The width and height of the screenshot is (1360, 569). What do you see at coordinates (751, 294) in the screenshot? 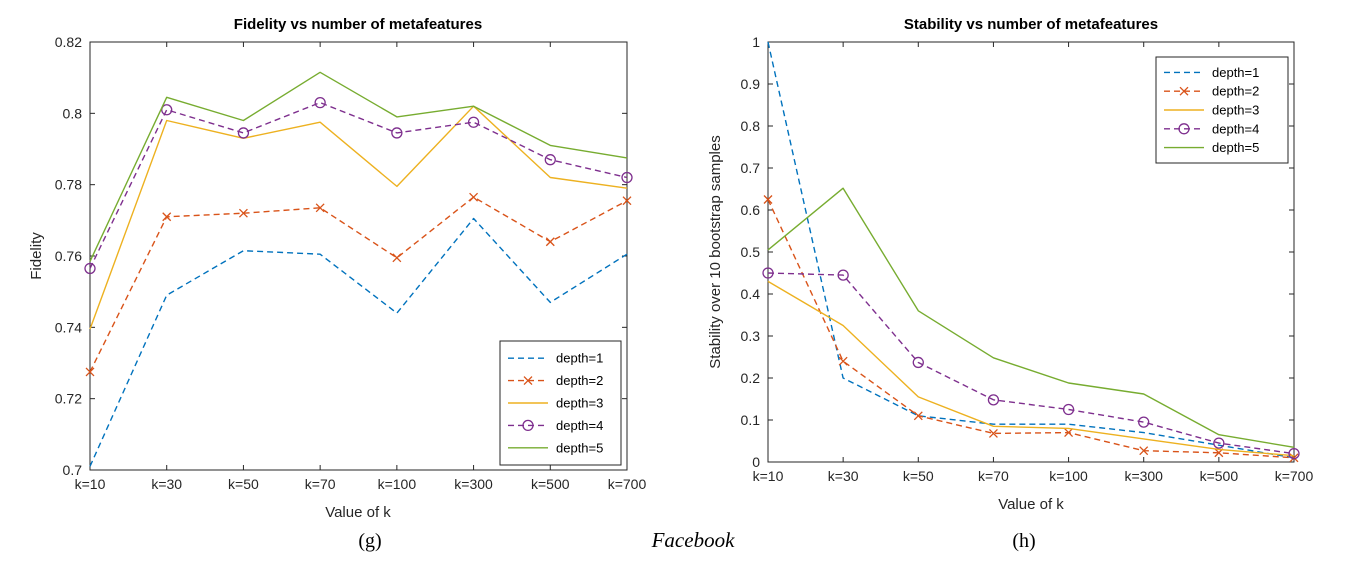
I see `y-tick-label: 0.4` at bounding box center [751, 294].